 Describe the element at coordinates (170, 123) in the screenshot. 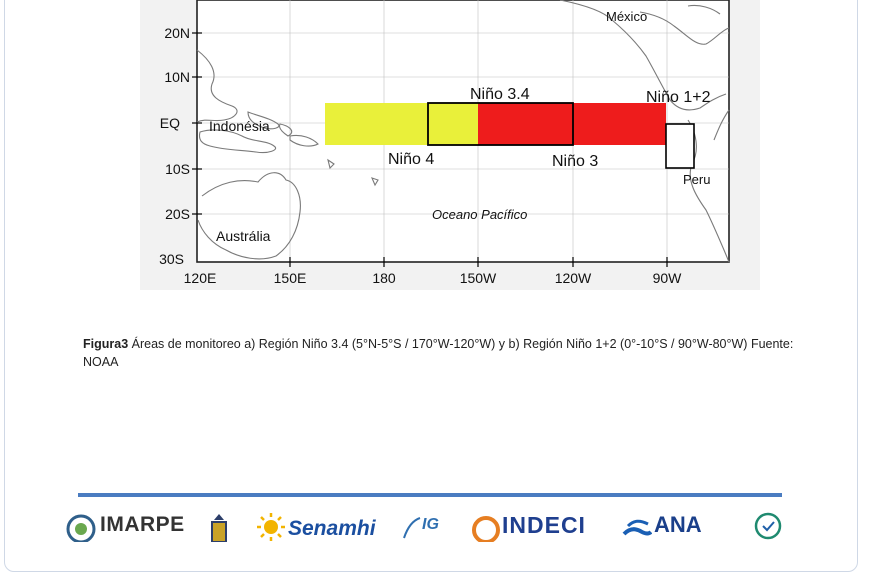

I see `lat-label-eq: EQ` at that location.